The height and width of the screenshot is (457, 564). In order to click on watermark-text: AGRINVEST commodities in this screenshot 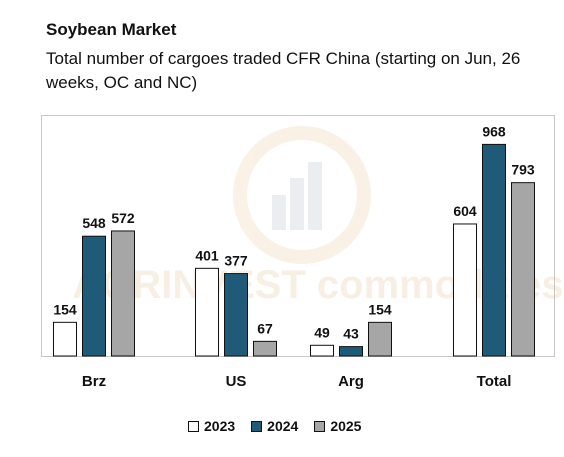, I will do `click(317, 285)`.